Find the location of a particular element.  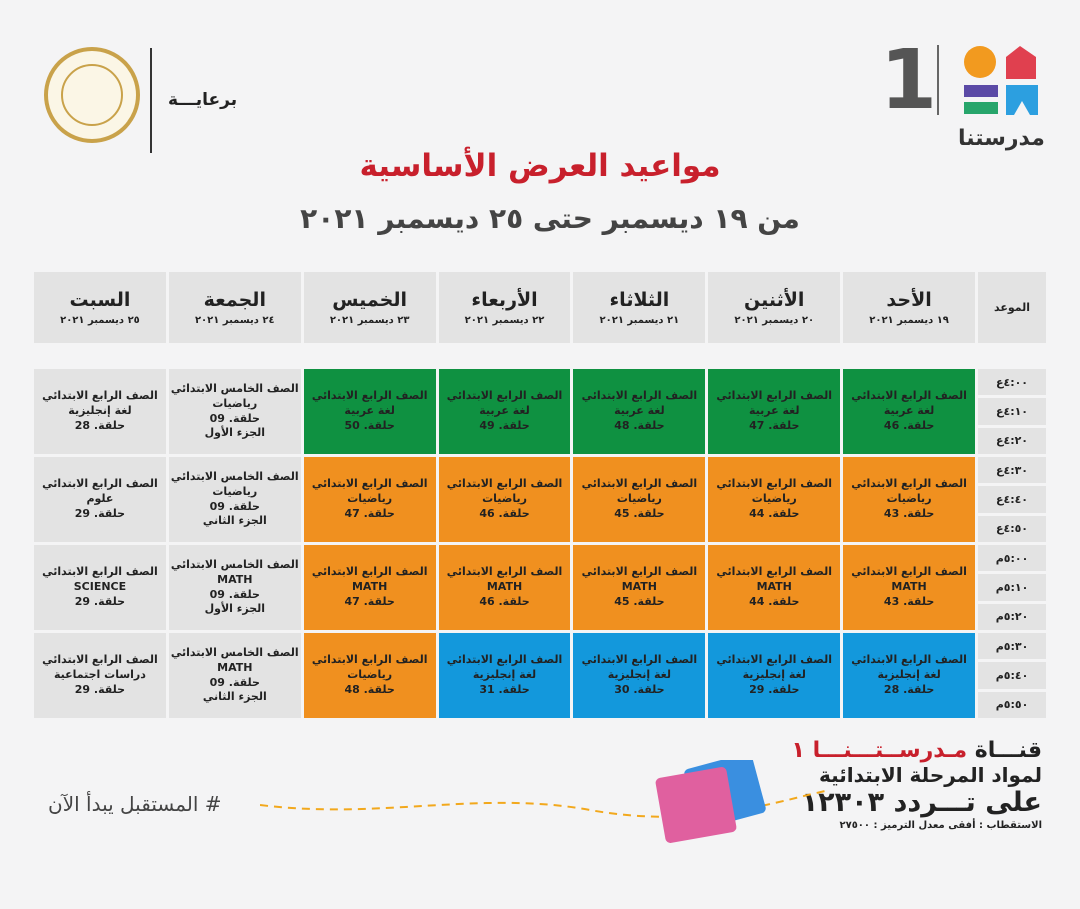

program-cell: الصف الرابع الابتدائي رياضيات حلقة. 43 is located at coordinates (909, 499).